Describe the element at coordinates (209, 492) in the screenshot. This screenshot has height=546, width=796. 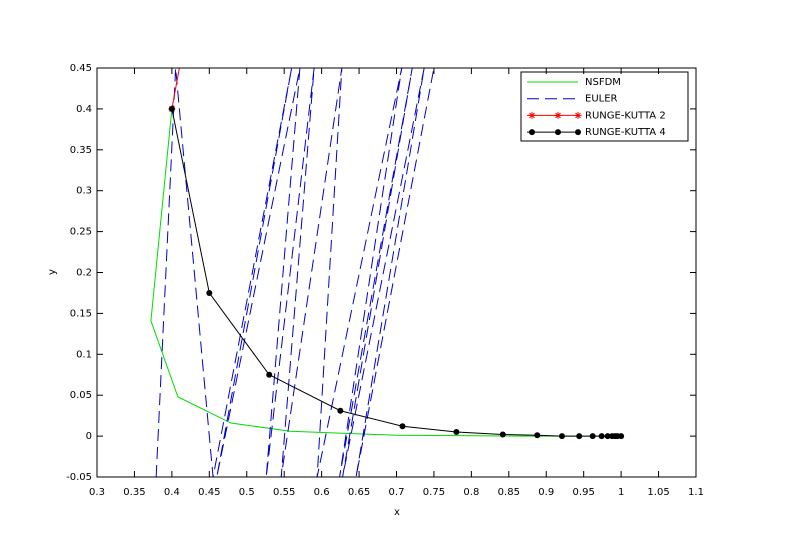
I see `x-tick-label: 0.45` at that location.